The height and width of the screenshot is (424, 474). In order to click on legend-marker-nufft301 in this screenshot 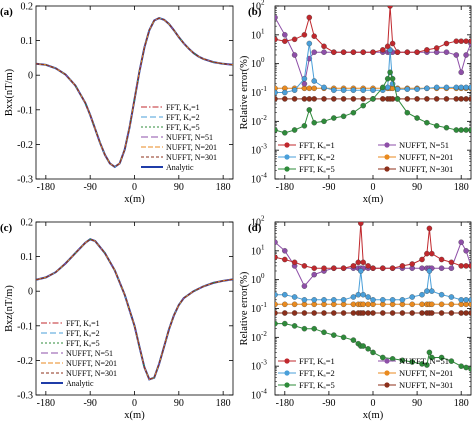, I will do `click(387, 169)`.